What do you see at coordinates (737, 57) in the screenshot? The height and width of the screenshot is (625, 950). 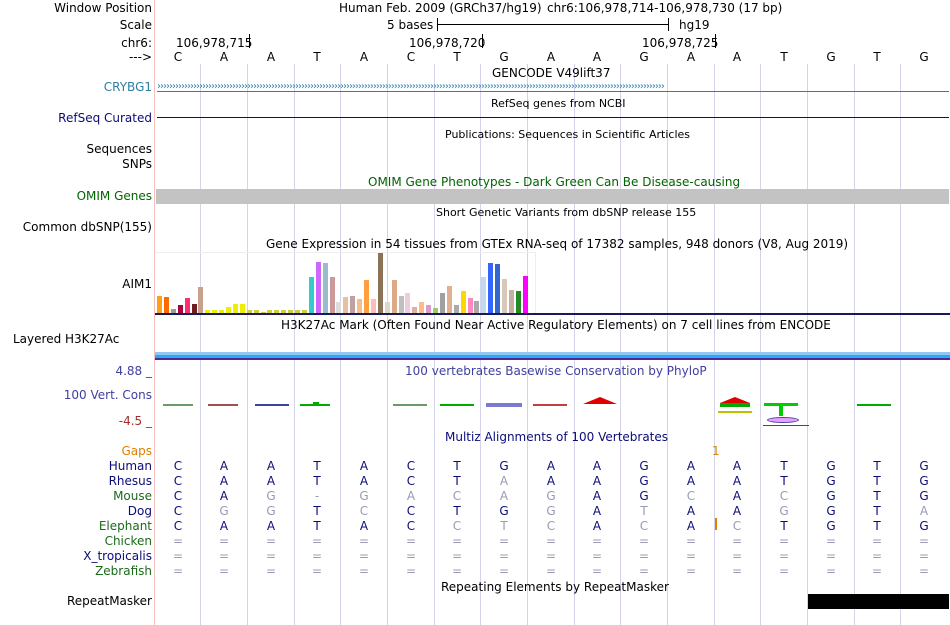 I see `base-letter: A` at bounding box center [737, 57].